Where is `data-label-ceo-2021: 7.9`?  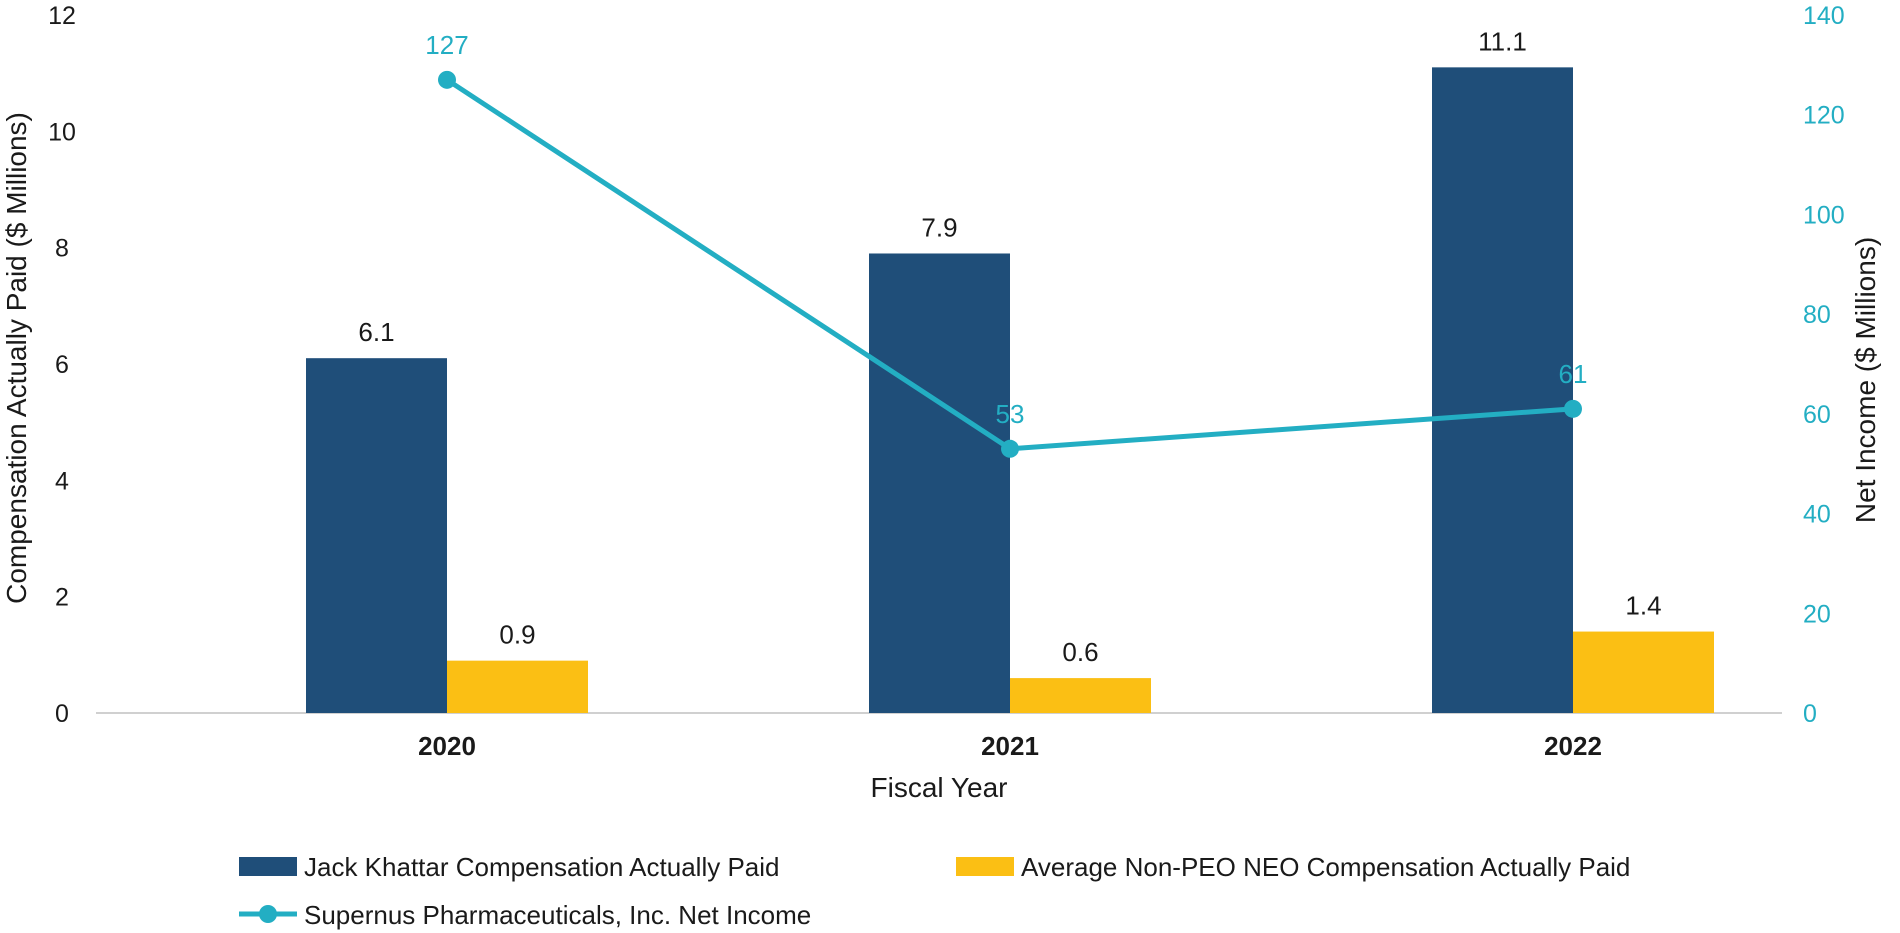 data-label-ceo-2021: 7.9 is located at coordinates (939, 227).